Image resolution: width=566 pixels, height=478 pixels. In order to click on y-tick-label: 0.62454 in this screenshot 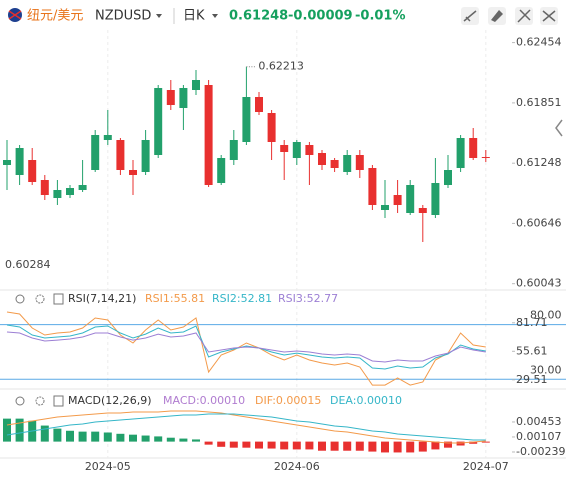, I will do `click(539, 42)`.